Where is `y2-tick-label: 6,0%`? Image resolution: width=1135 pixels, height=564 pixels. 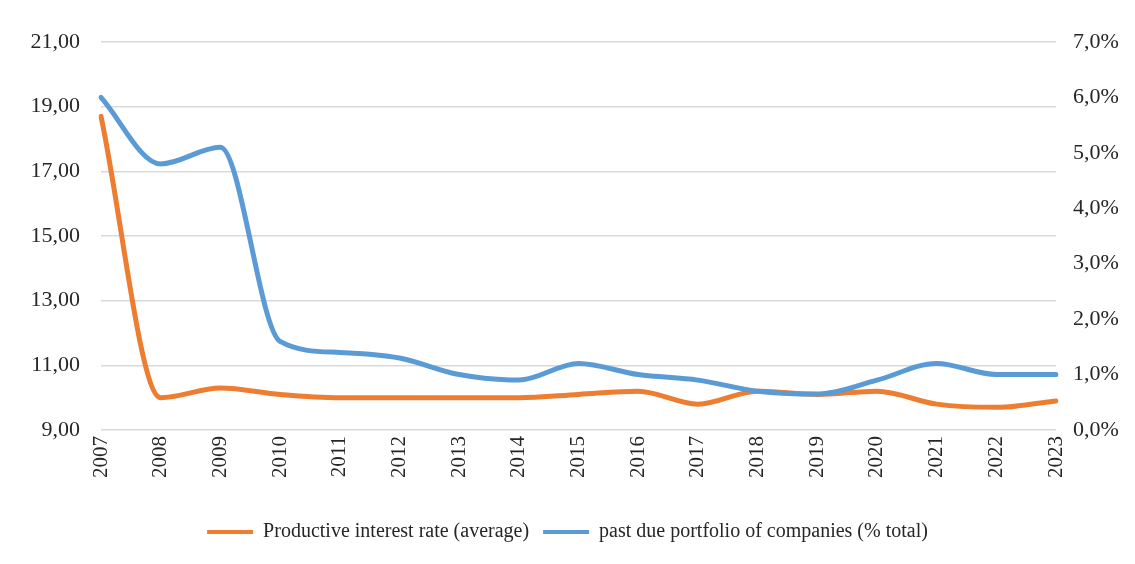
y2-tick-label: 6,0% is located at coordinates (1096, 96).